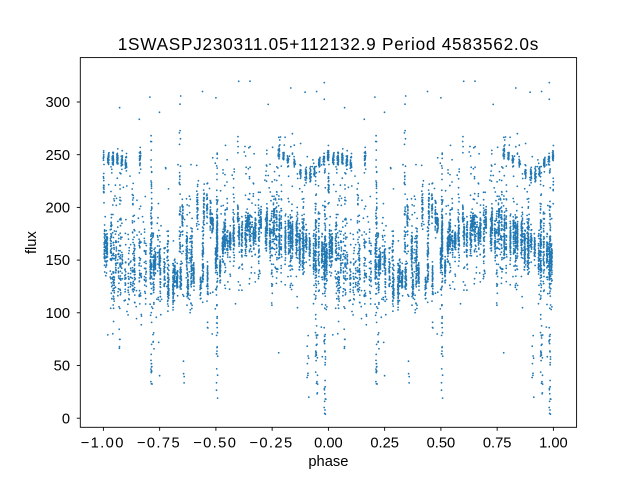  Describe the element at coordinates (497, 444) in the screenshot. I see `svg-text: 0.75` at that location.